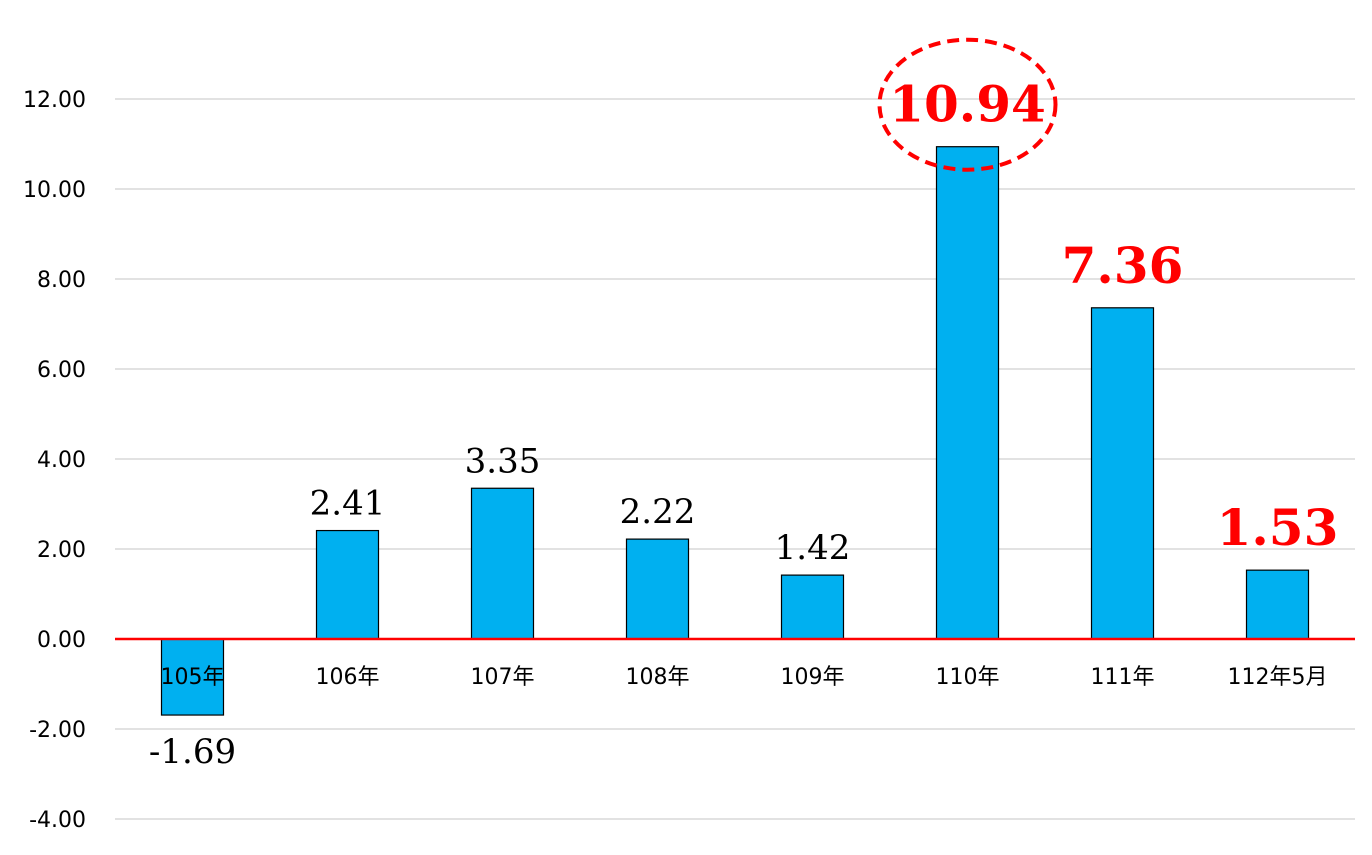 The height and width of the screenshot is (855, 1372). I want to click on y-tick-label: 8.00, so click(61, 280).